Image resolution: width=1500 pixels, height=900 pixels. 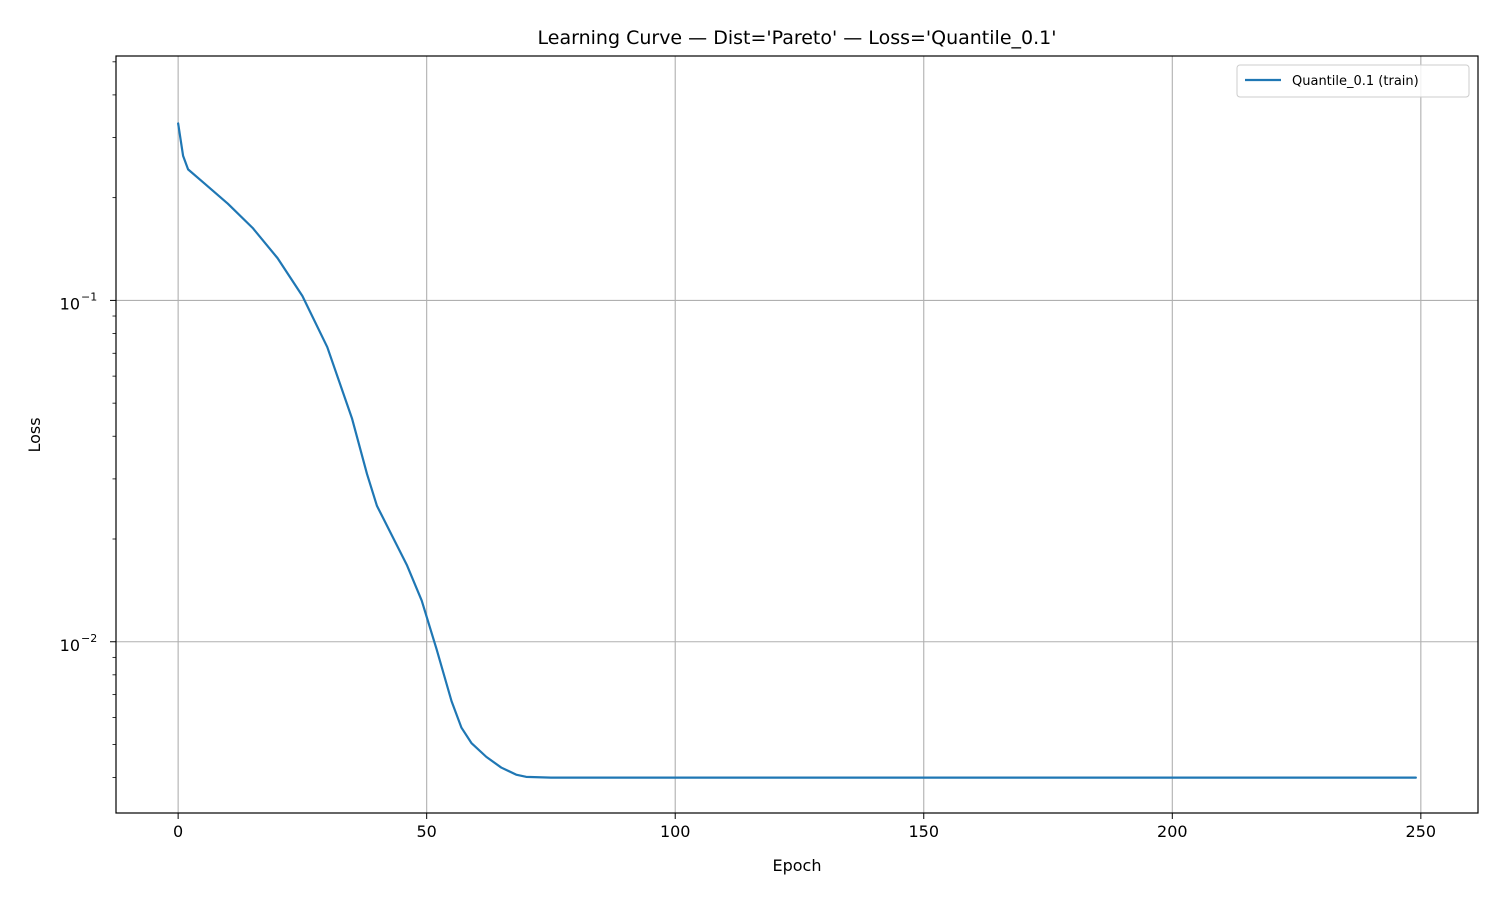 I want to click on y-axis-label: Loss, so click(x=34, y=434).